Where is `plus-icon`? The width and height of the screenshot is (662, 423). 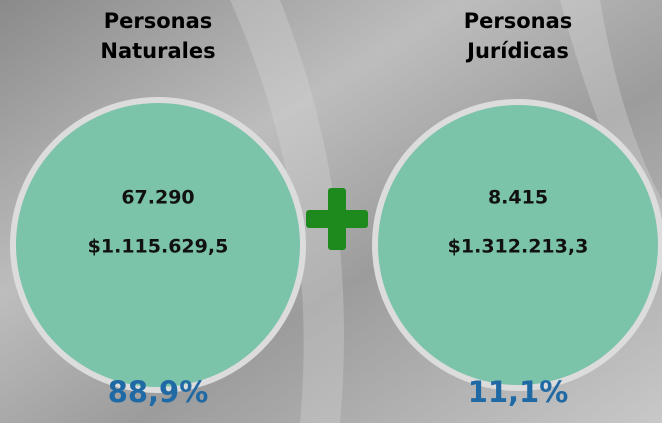 plus-icon is located at coordinates (337, 219).